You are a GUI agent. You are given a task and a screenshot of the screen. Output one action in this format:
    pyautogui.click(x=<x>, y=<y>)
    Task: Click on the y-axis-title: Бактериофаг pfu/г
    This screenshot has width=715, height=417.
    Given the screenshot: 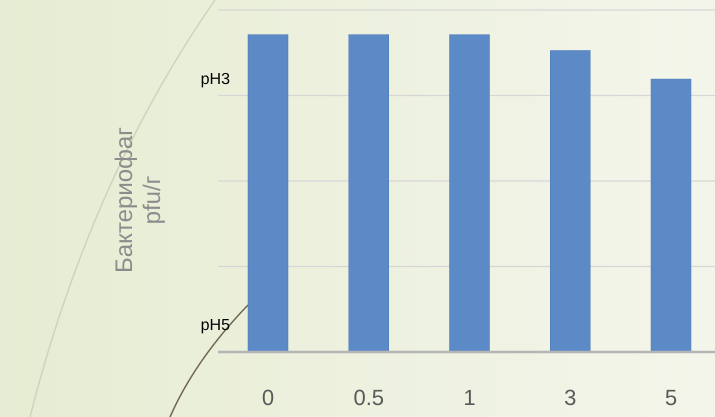 What is the action you would take?
    pyautogui.click(x=138, y=199)
    